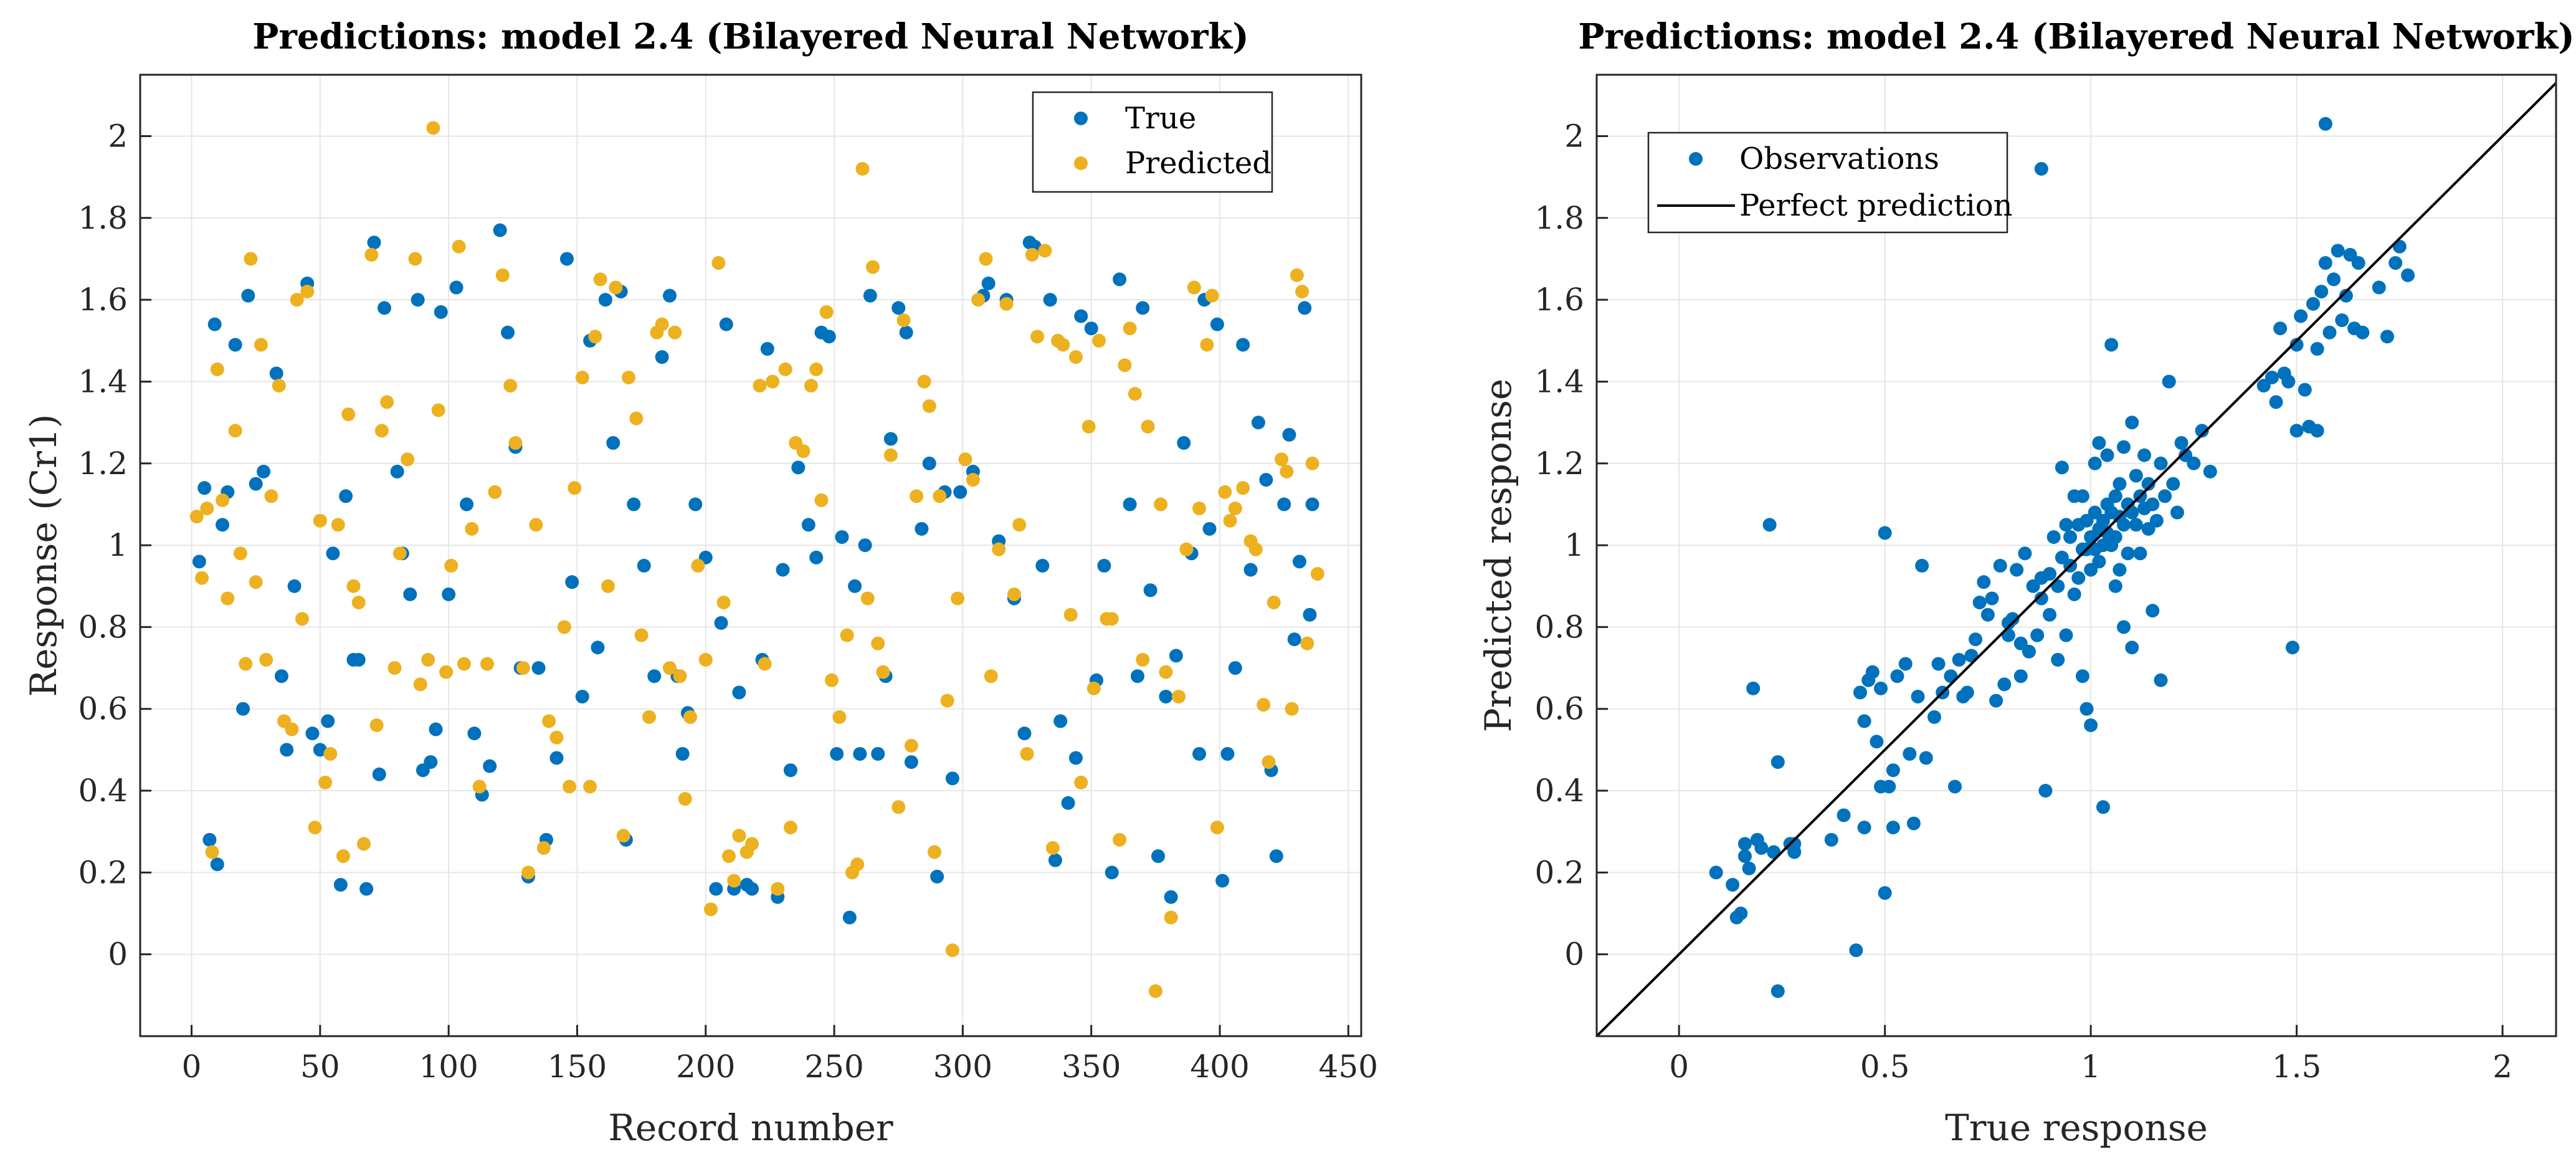  What do you see at coordinates (2502, 1067) in the screenshot?
I see `x-tick-label: 2` at bounding box center [2502, 1067].